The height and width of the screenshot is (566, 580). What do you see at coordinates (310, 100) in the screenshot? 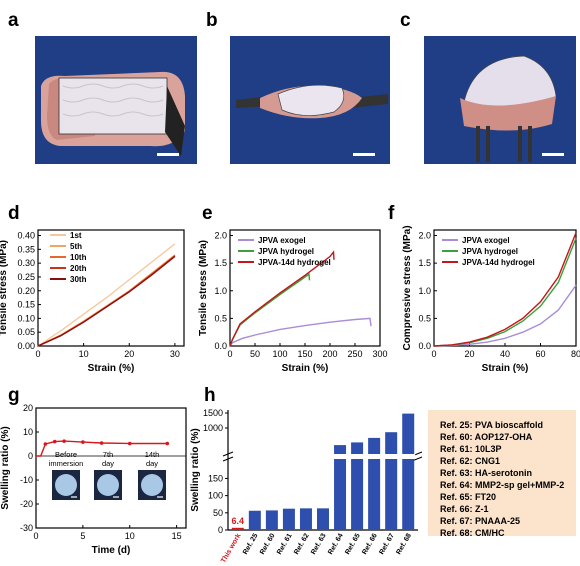
I see `photo-b-tissue-stretched` at bounding box center [310, 100].